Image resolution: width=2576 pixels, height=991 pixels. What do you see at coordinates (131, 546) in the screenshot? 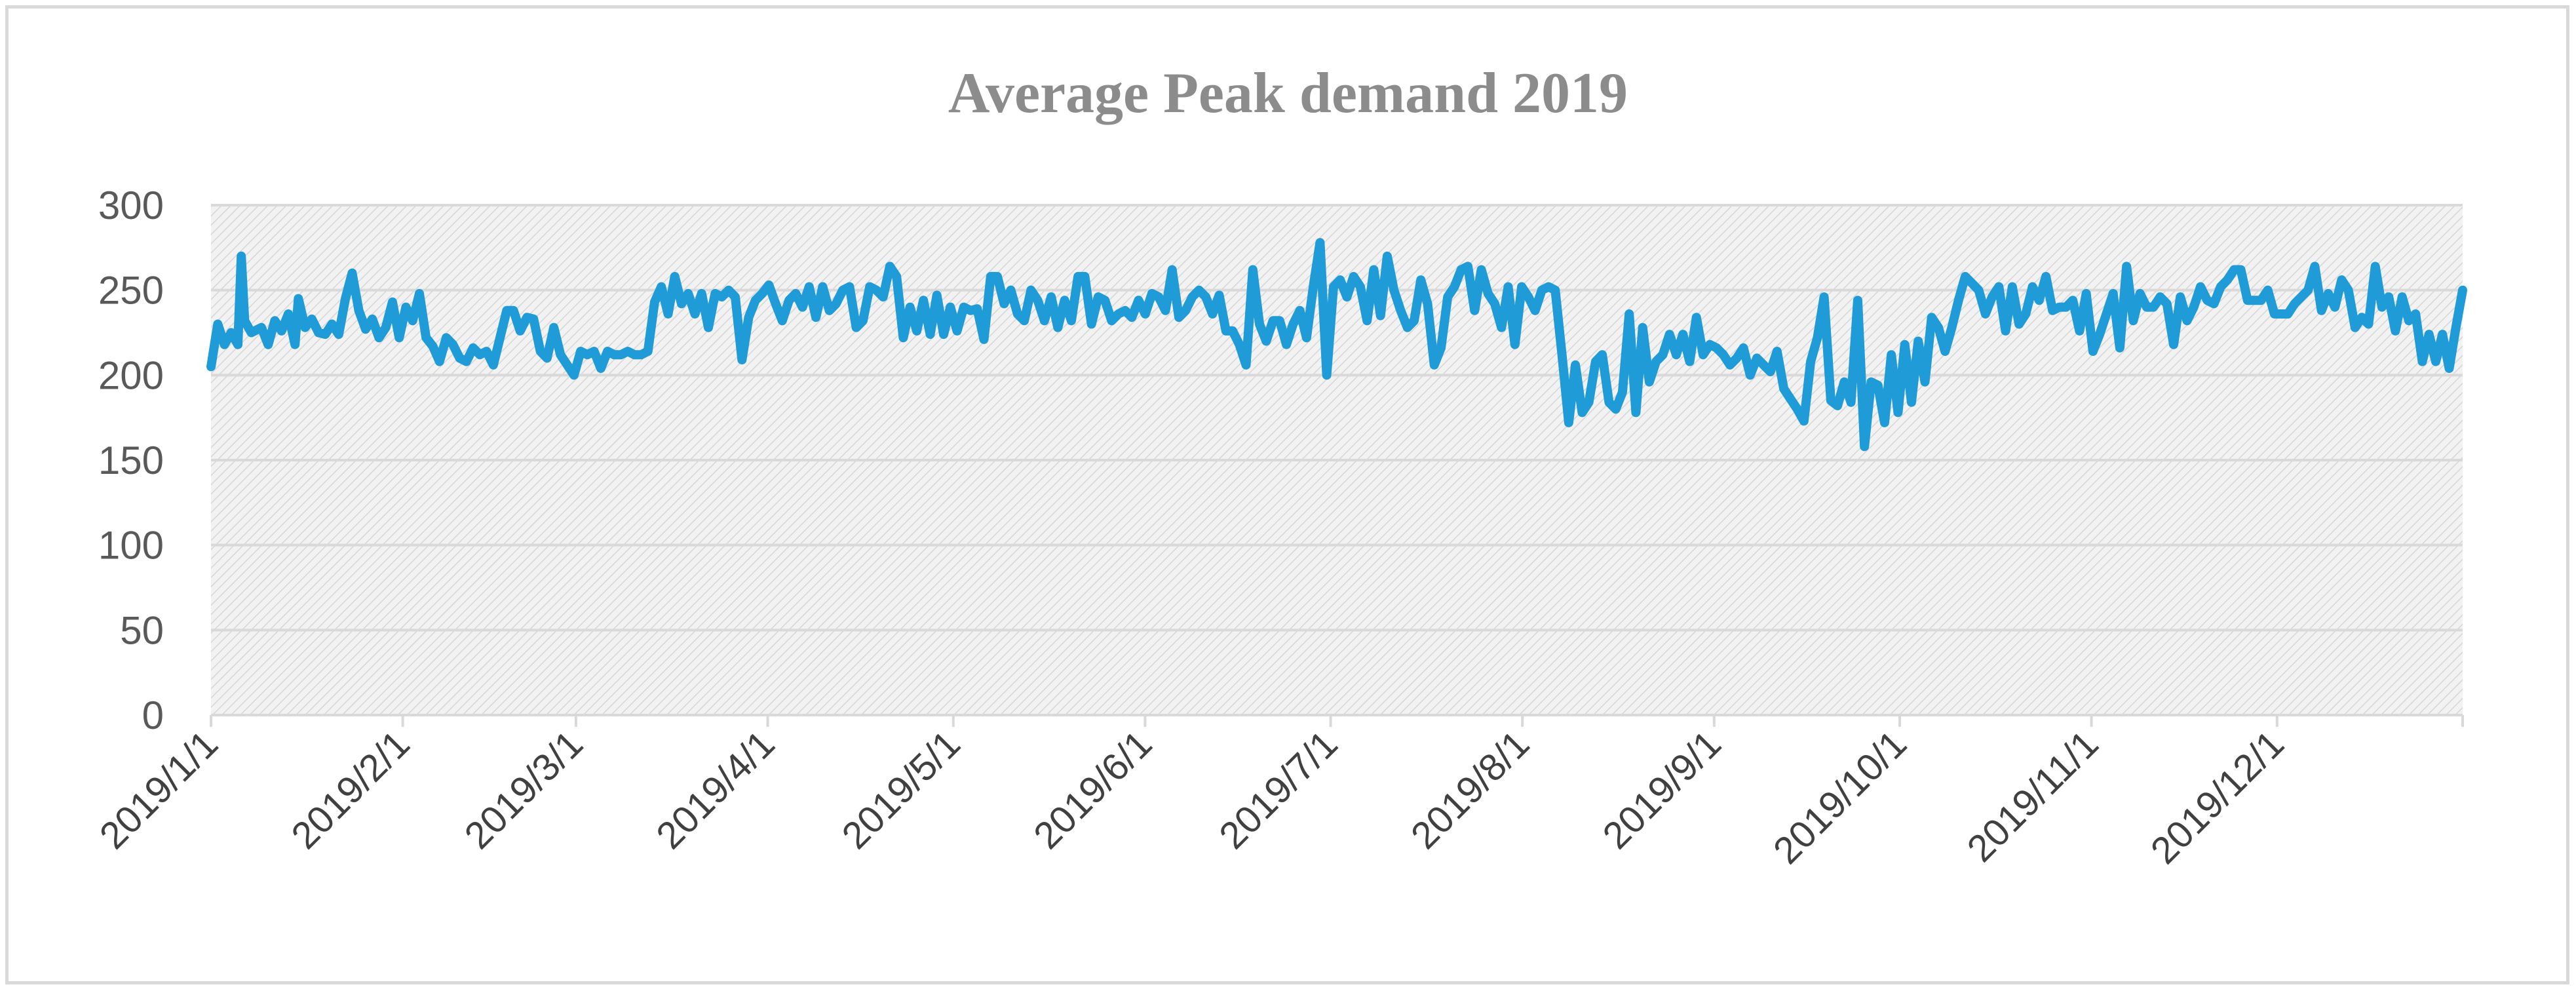
I see `y-tick-label: 100` at bounding box center [131, 546].